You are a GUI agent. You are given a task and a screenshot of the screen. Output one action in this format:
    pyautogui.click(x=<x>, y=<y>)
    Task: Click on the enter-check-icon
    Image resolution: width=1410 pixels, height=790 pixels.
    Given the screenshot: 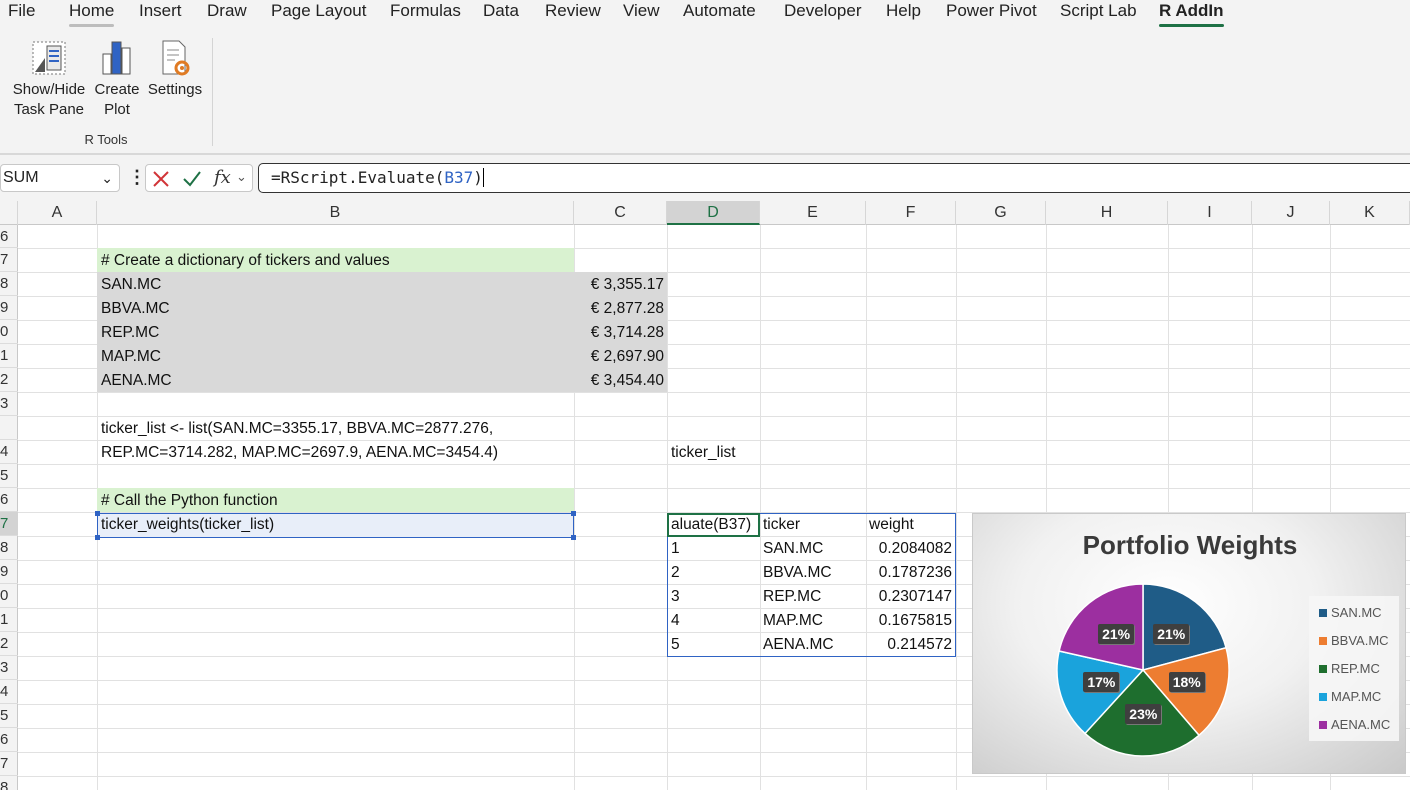 What is the action you would take?
    pyautogui.click(x=192, y=179)
    